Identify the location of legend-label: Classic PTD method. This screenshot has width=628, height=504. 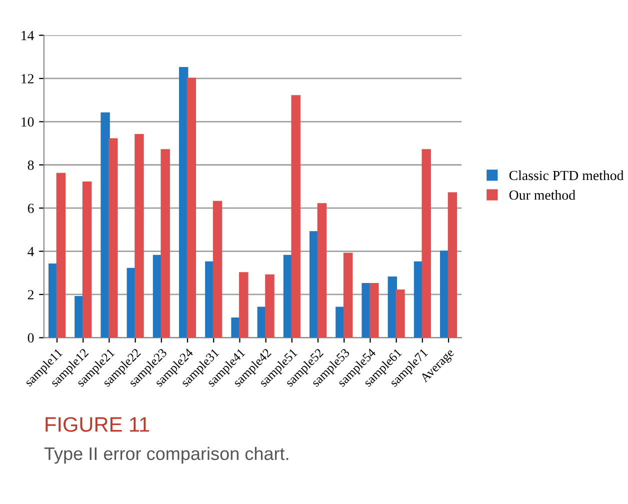
(566, 175).